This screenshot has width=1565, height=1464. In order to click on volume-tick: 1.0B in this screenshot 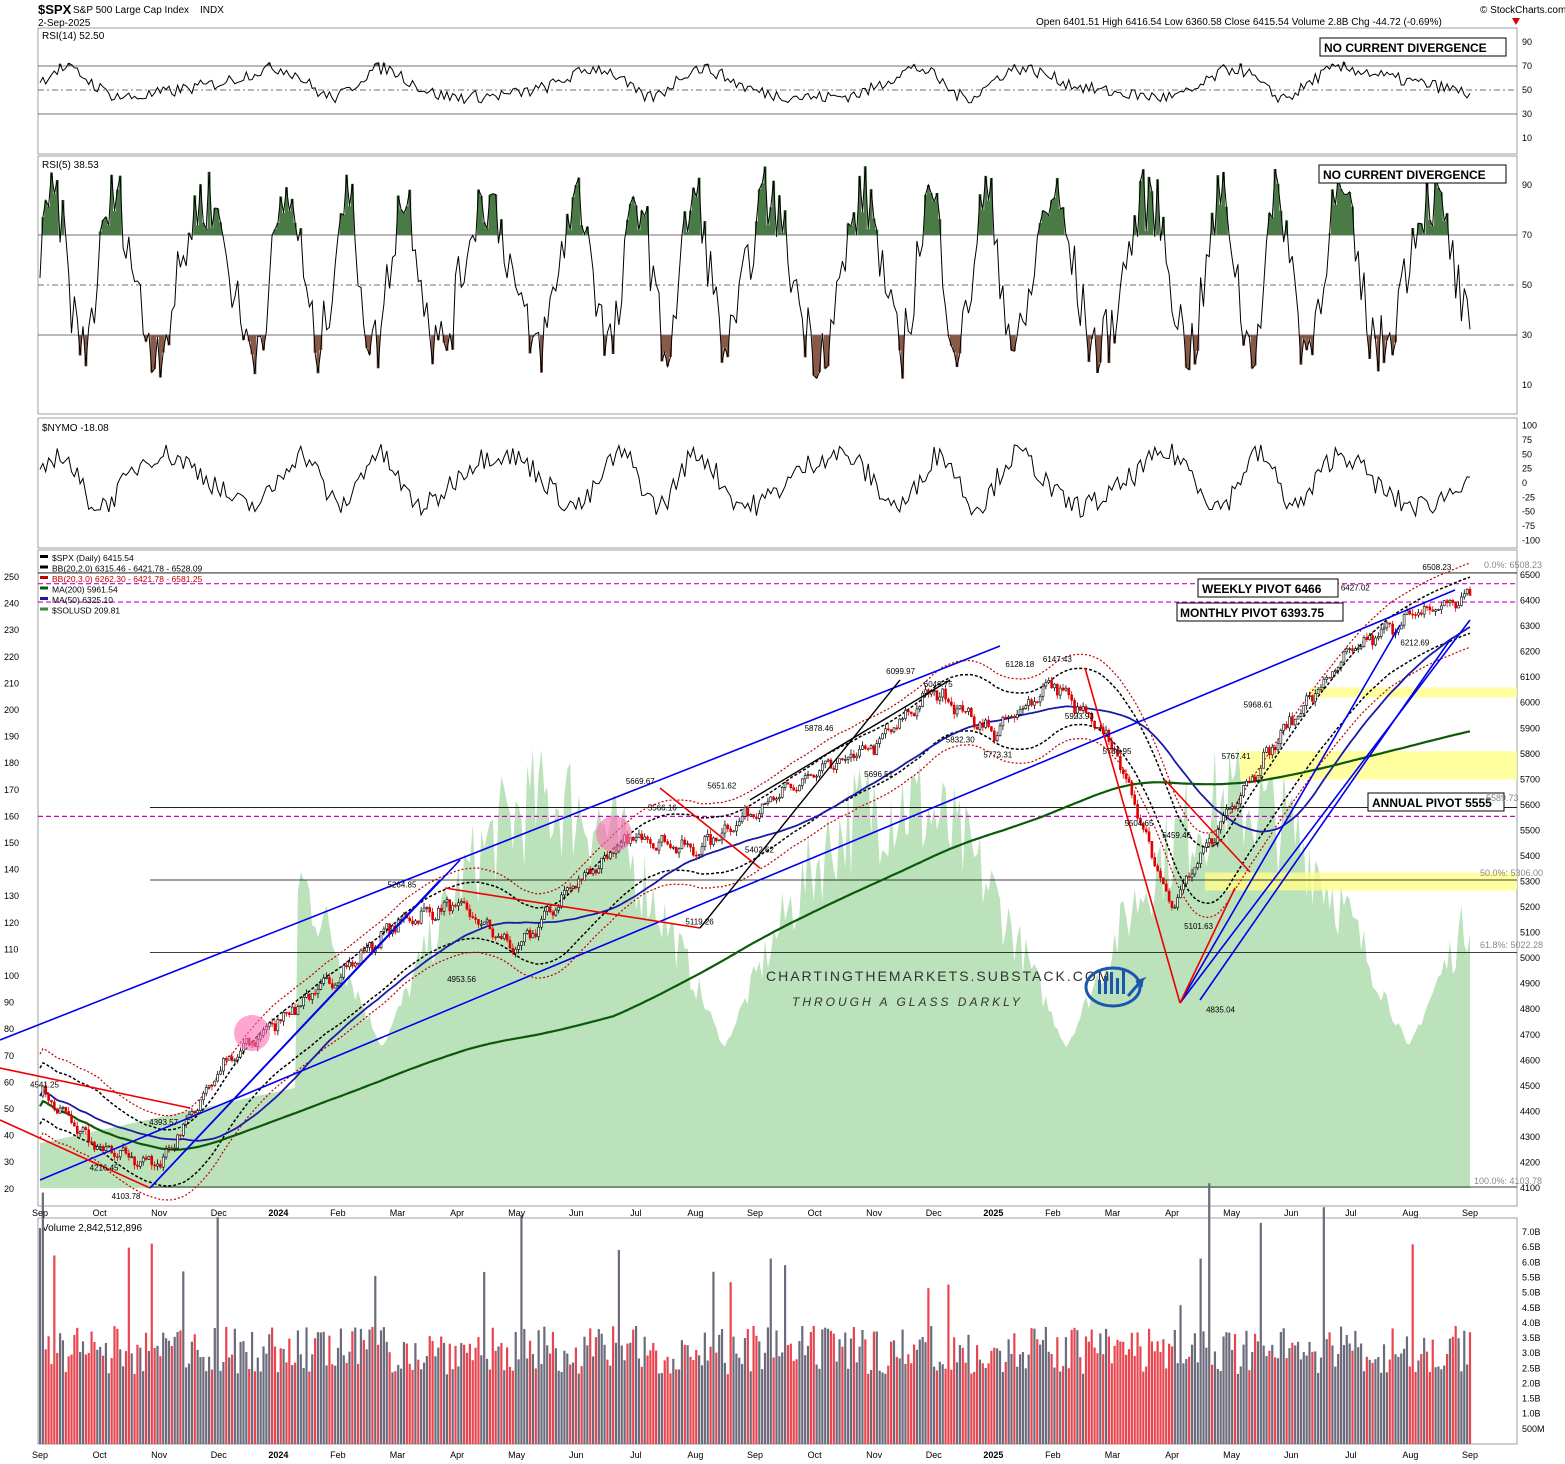, I will do `click(1531, 1414)`.